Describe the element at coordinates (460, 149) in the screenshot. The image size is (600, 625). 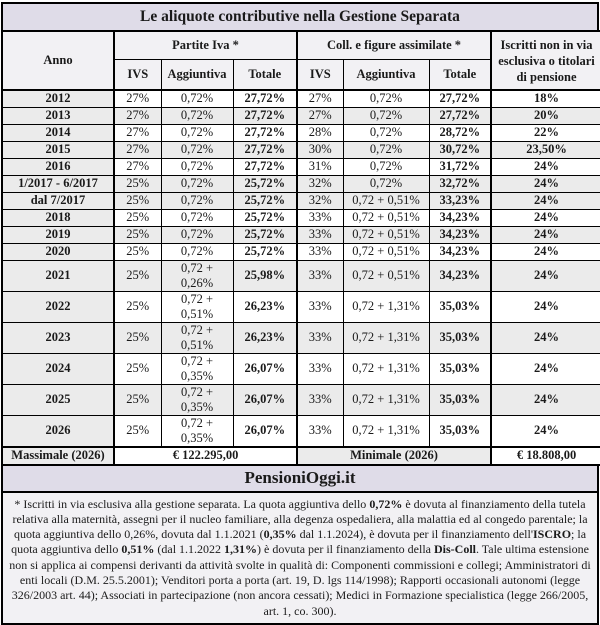
I see `rate-cell: 30,72%` at that location.